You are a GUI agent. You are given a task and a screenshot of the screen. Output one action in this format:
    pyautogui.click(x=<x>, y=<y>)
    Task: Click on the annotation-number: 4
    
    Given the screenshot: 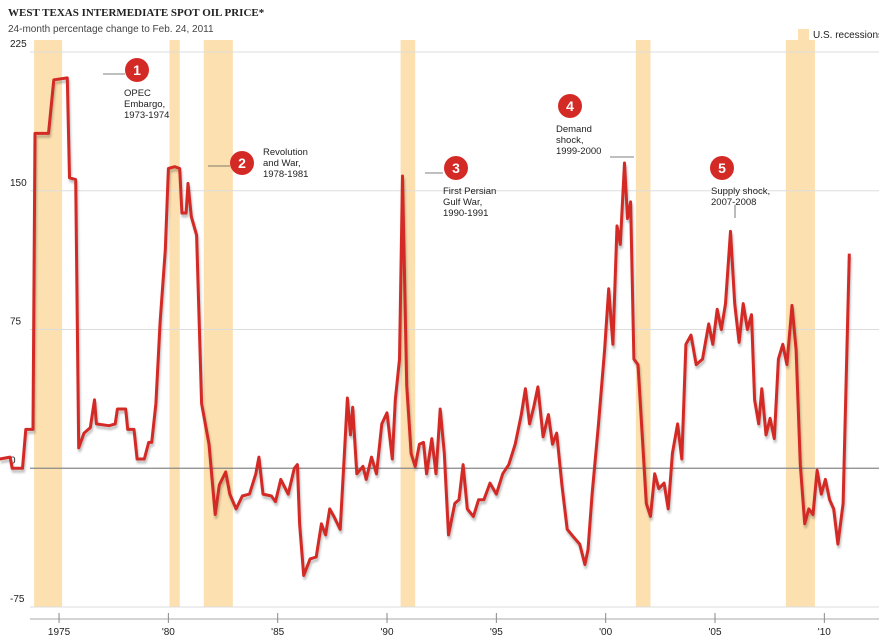 What is the action you would take?
    pyautogui.click(x=570, y=106)
    